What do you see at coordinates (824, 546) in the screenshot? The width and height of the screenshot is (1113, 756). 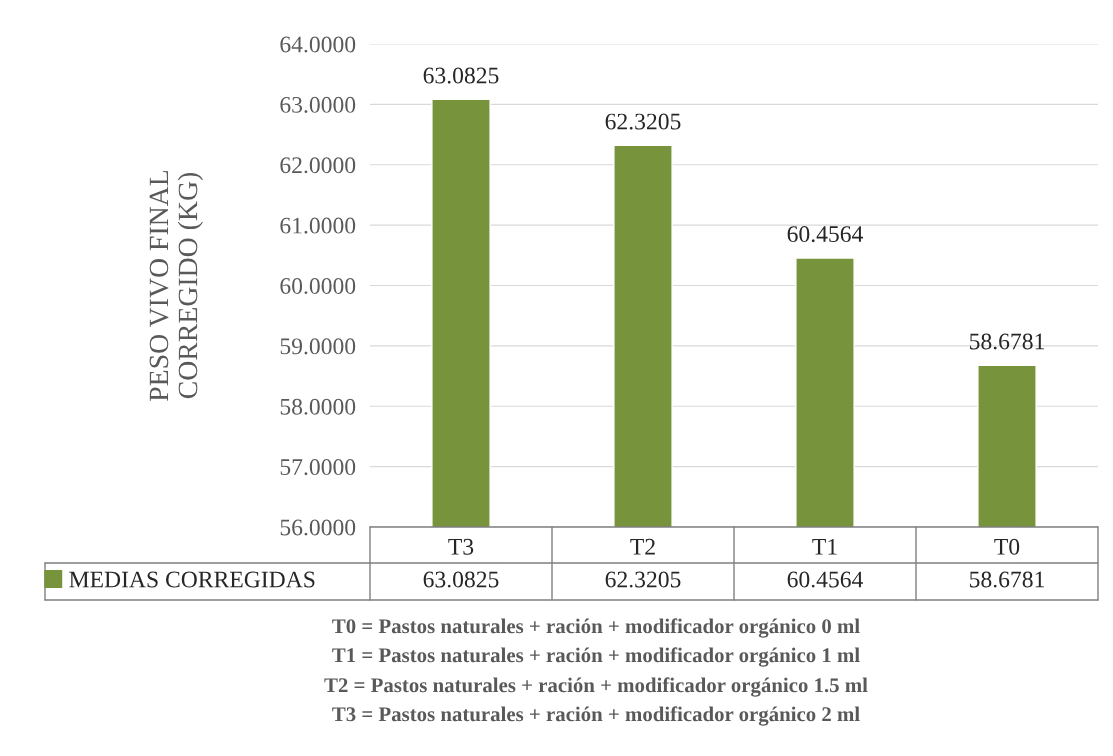 I see `x-tick-label: T1` at bounding box center [824, 546].